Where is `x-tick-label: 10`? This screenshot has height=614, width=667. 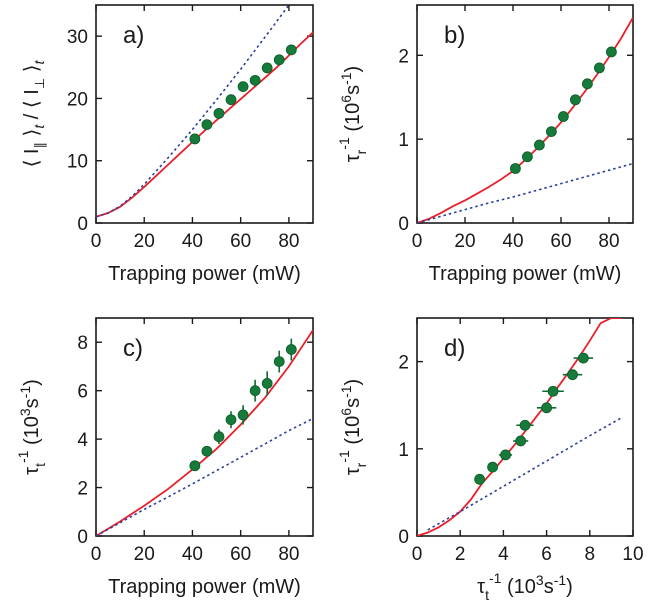
x-tick-label: 10 is located at coordinates (632, 554).